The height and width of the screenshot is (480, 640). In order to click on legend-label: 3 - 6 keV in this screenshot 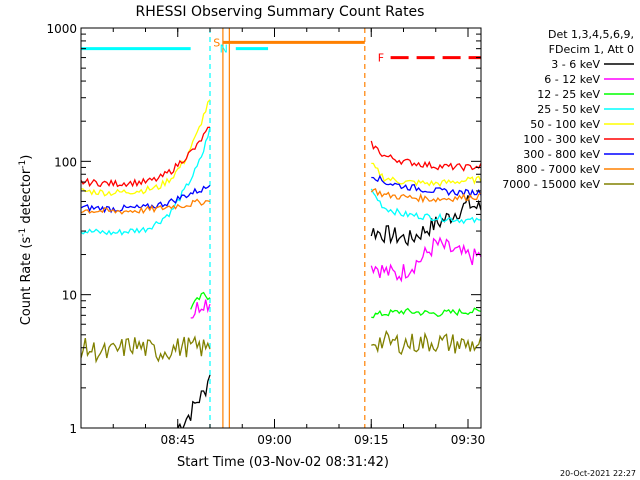, I will do `click(575, 64)`.